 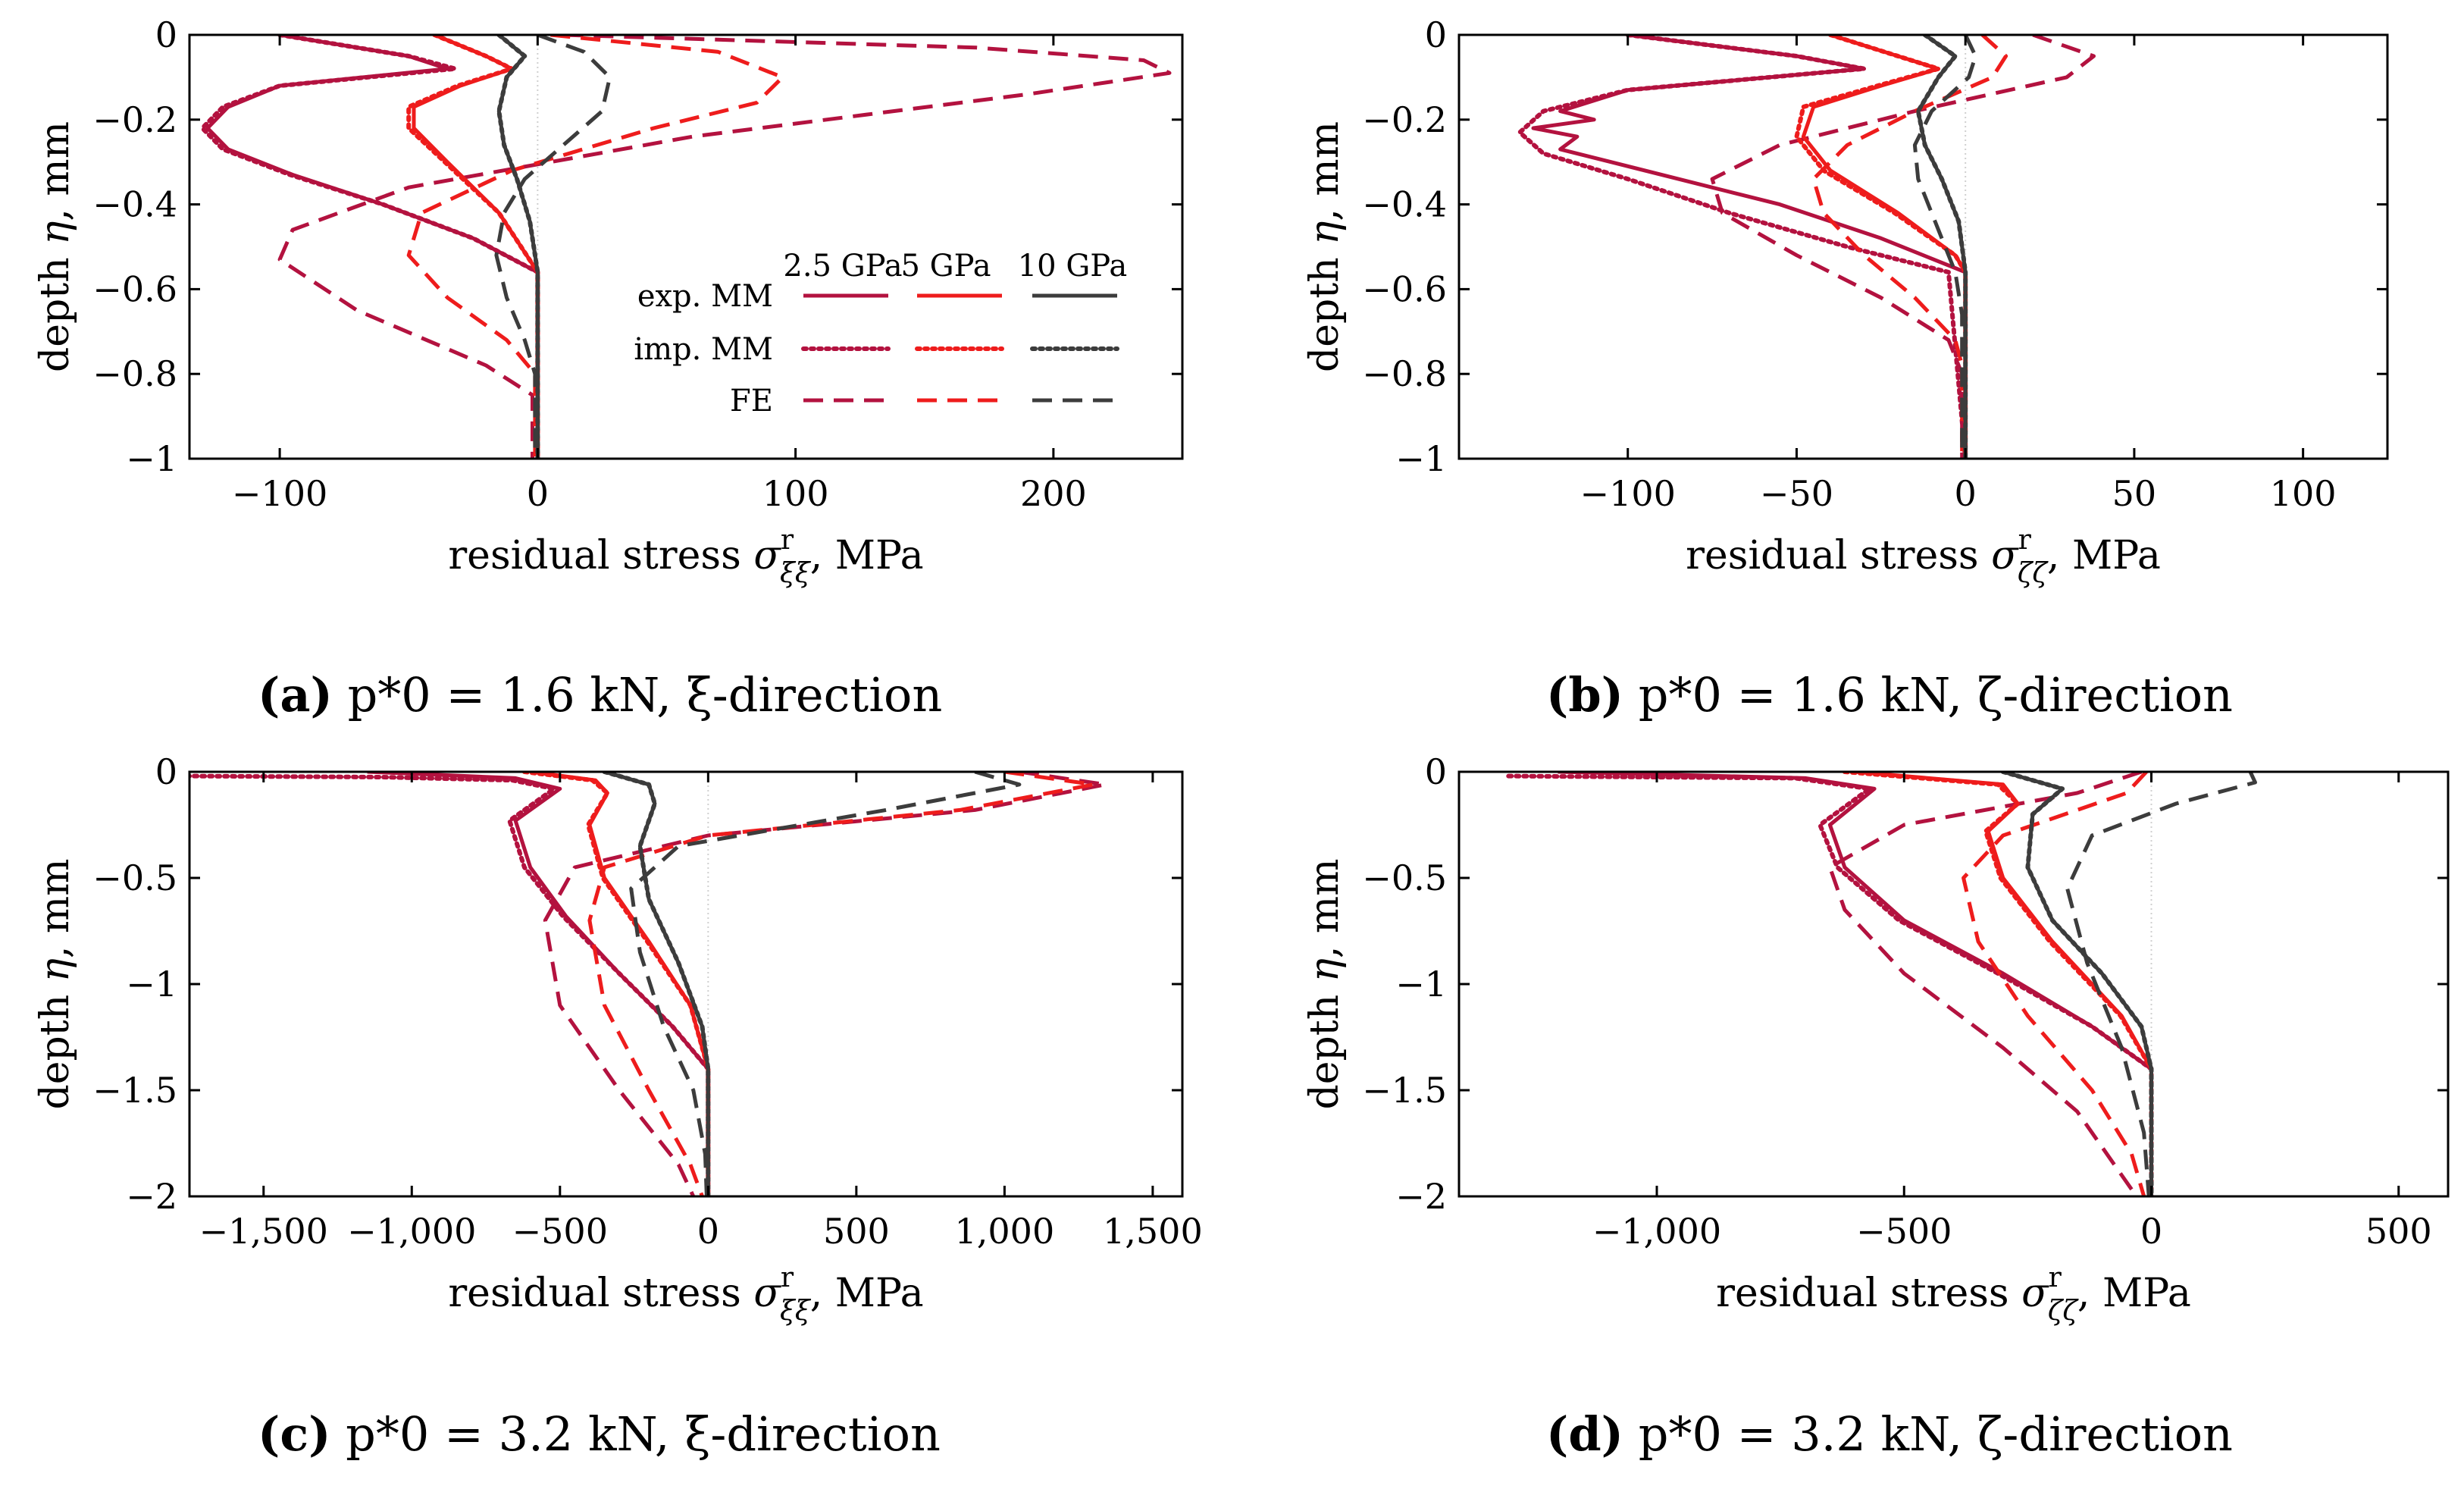 I want to click on caption-text: p*0 = 1.6 kN, ξ-direction, so click(x=645, y=695).